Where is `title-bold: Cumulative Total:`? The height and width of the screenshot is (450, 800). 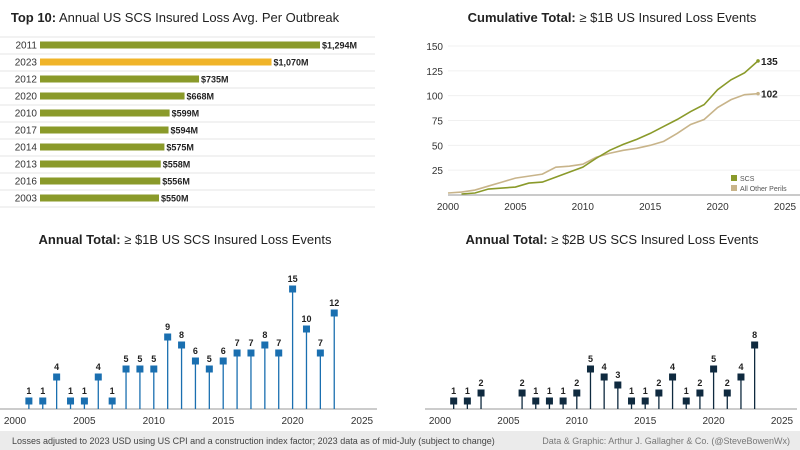 title-bold: Cumulative Total: is located at coordinates (522, 17).